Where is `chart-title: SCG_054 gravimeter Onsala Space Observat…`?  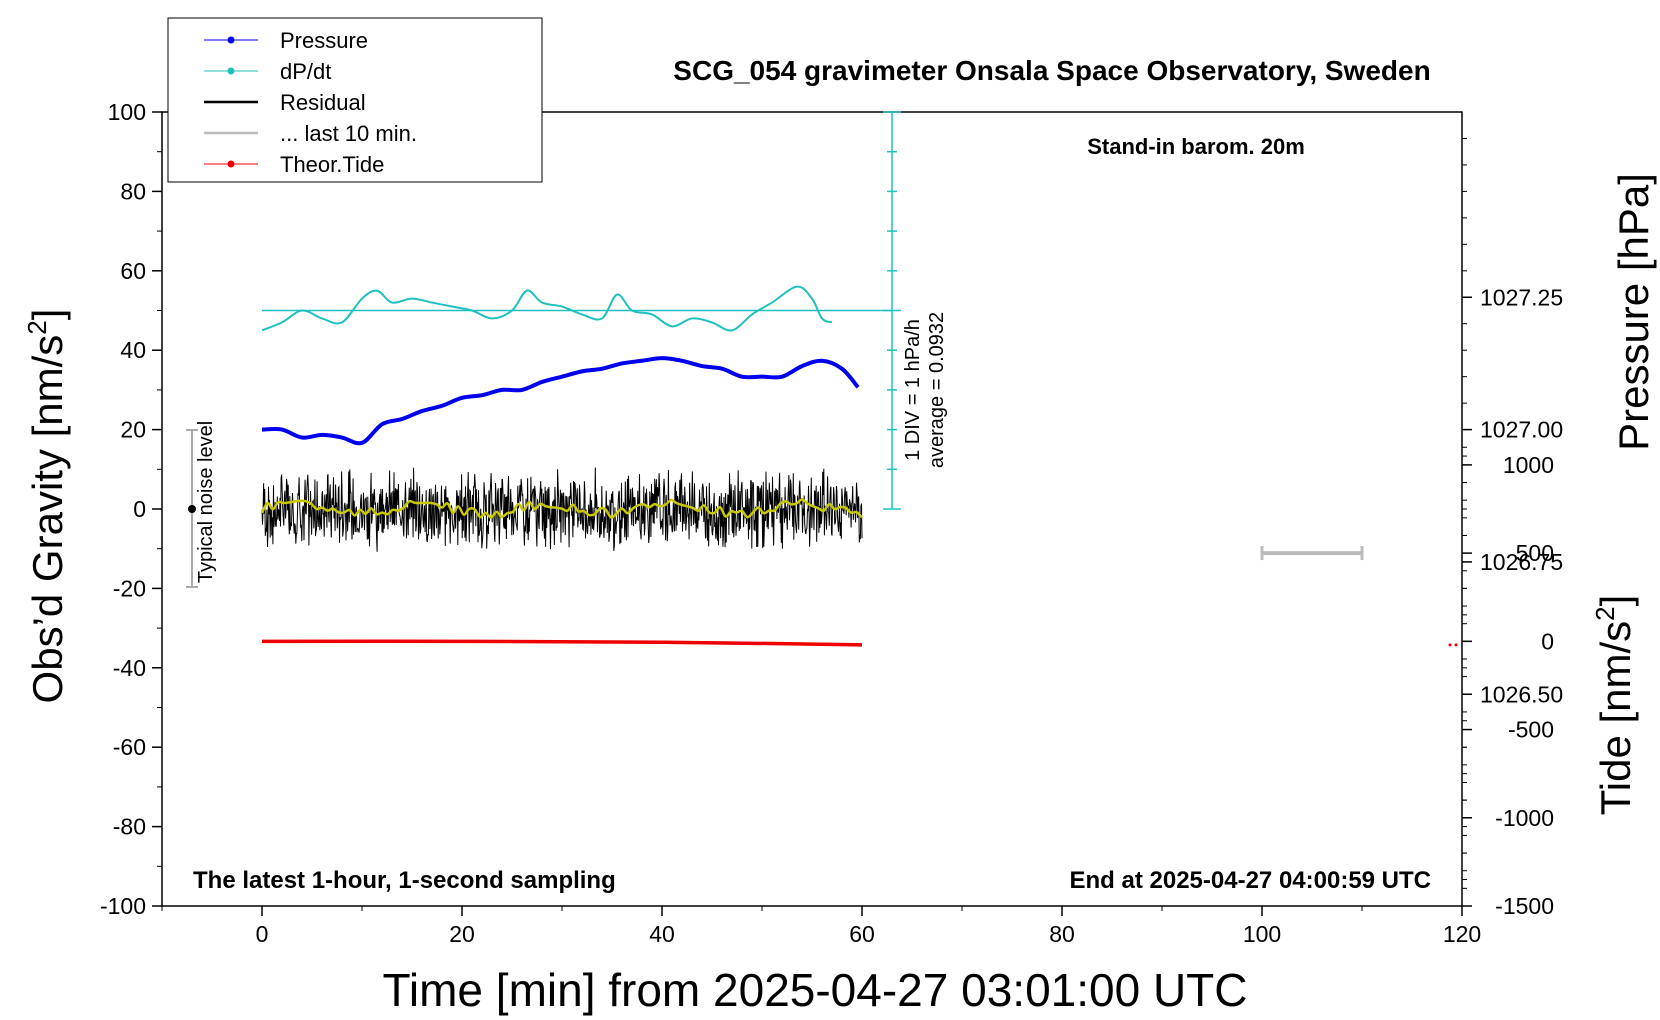
chart-title: SCG_054 gravimeter Onsala Space Observat… is located at coordinates (1051, 70).